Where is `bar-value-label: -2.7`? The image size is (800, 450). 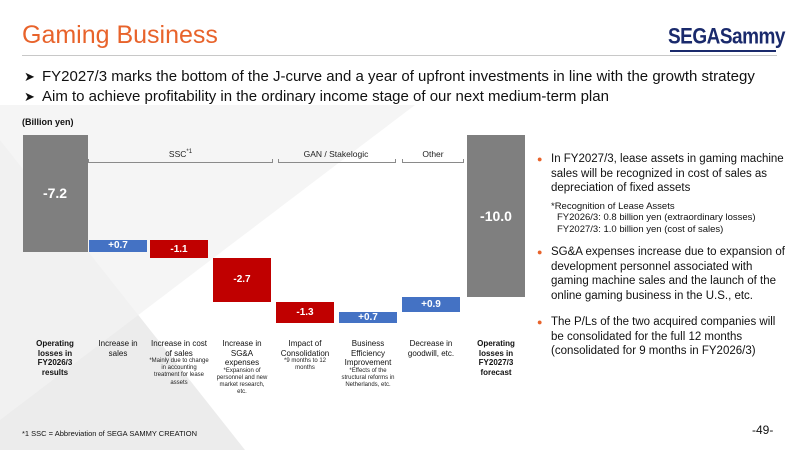
bar-value-label: -2.7 is located at coordinates (242, 280).